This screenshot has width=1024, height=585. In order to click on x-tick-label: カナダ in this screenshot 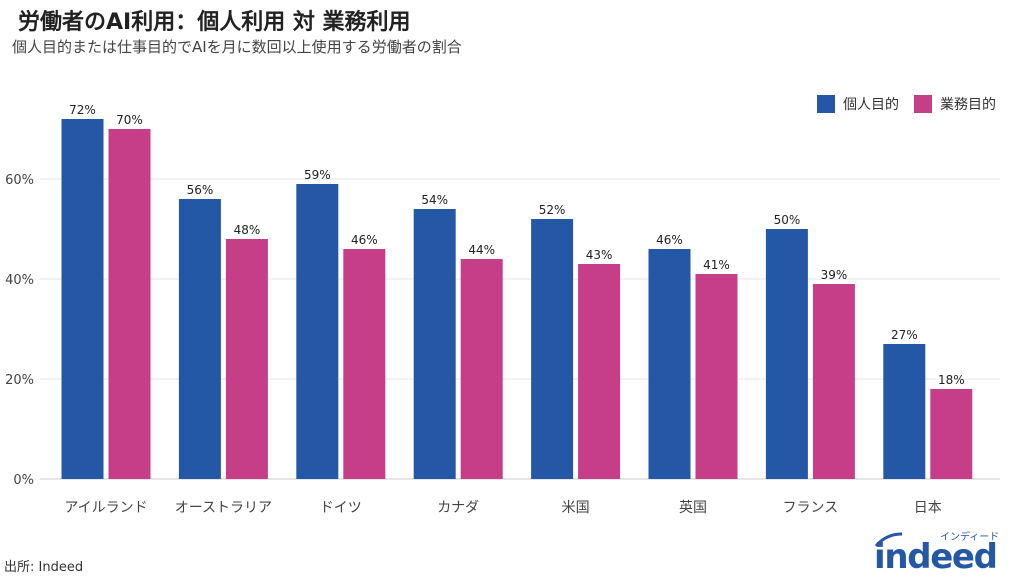, I will do `click(458, 508)`.